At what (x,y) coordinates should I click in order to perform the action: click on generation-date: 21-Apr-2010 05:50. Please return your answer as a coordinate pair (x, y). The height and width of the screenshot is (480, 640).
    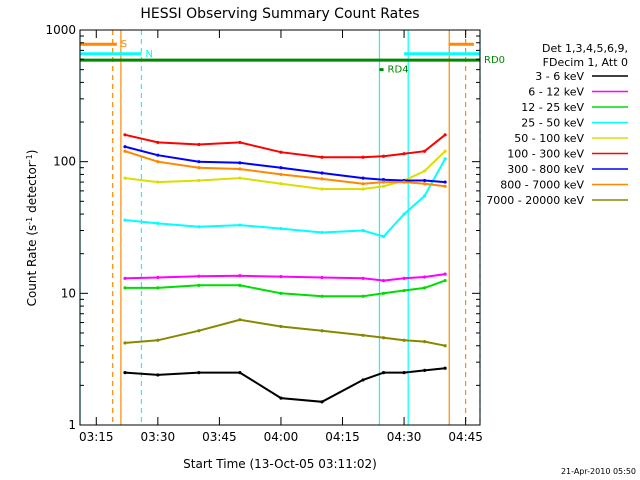
    Looking at the image, I should click on (598, 471).